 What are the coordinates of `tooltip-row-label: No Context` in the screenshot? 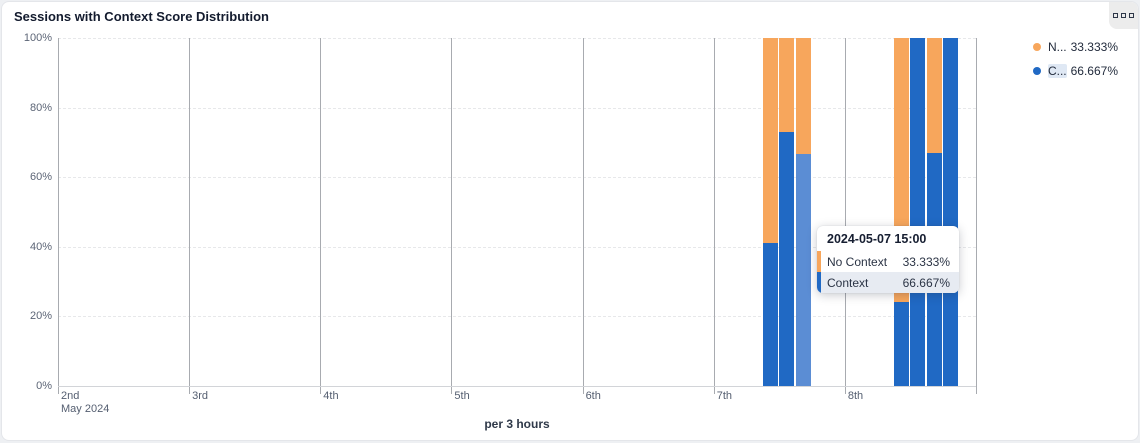 It's located at (857, 261).